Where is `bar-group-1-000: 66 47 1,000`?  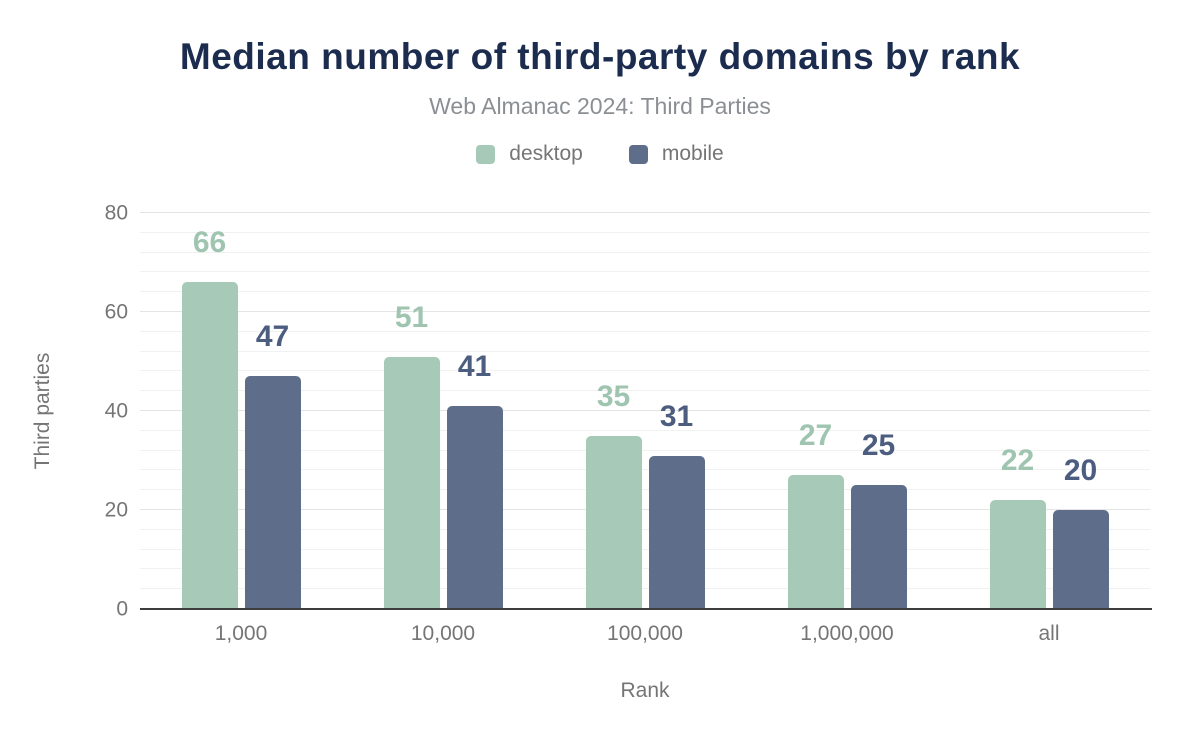 bar-group-1-000: 66 47 1,000 is located at coordinates (241, 429).